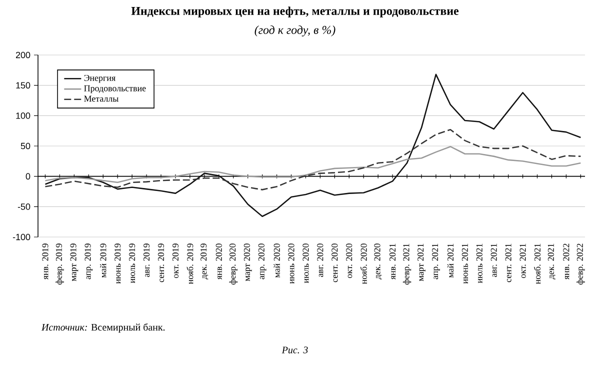 Image resolution: width=590 pixels, height=366 pixels. What do you see at coordinates (537, 264) in the screenshot?
I see `x-tick-label: нояб. 2021` at bounding box center [537, 264].